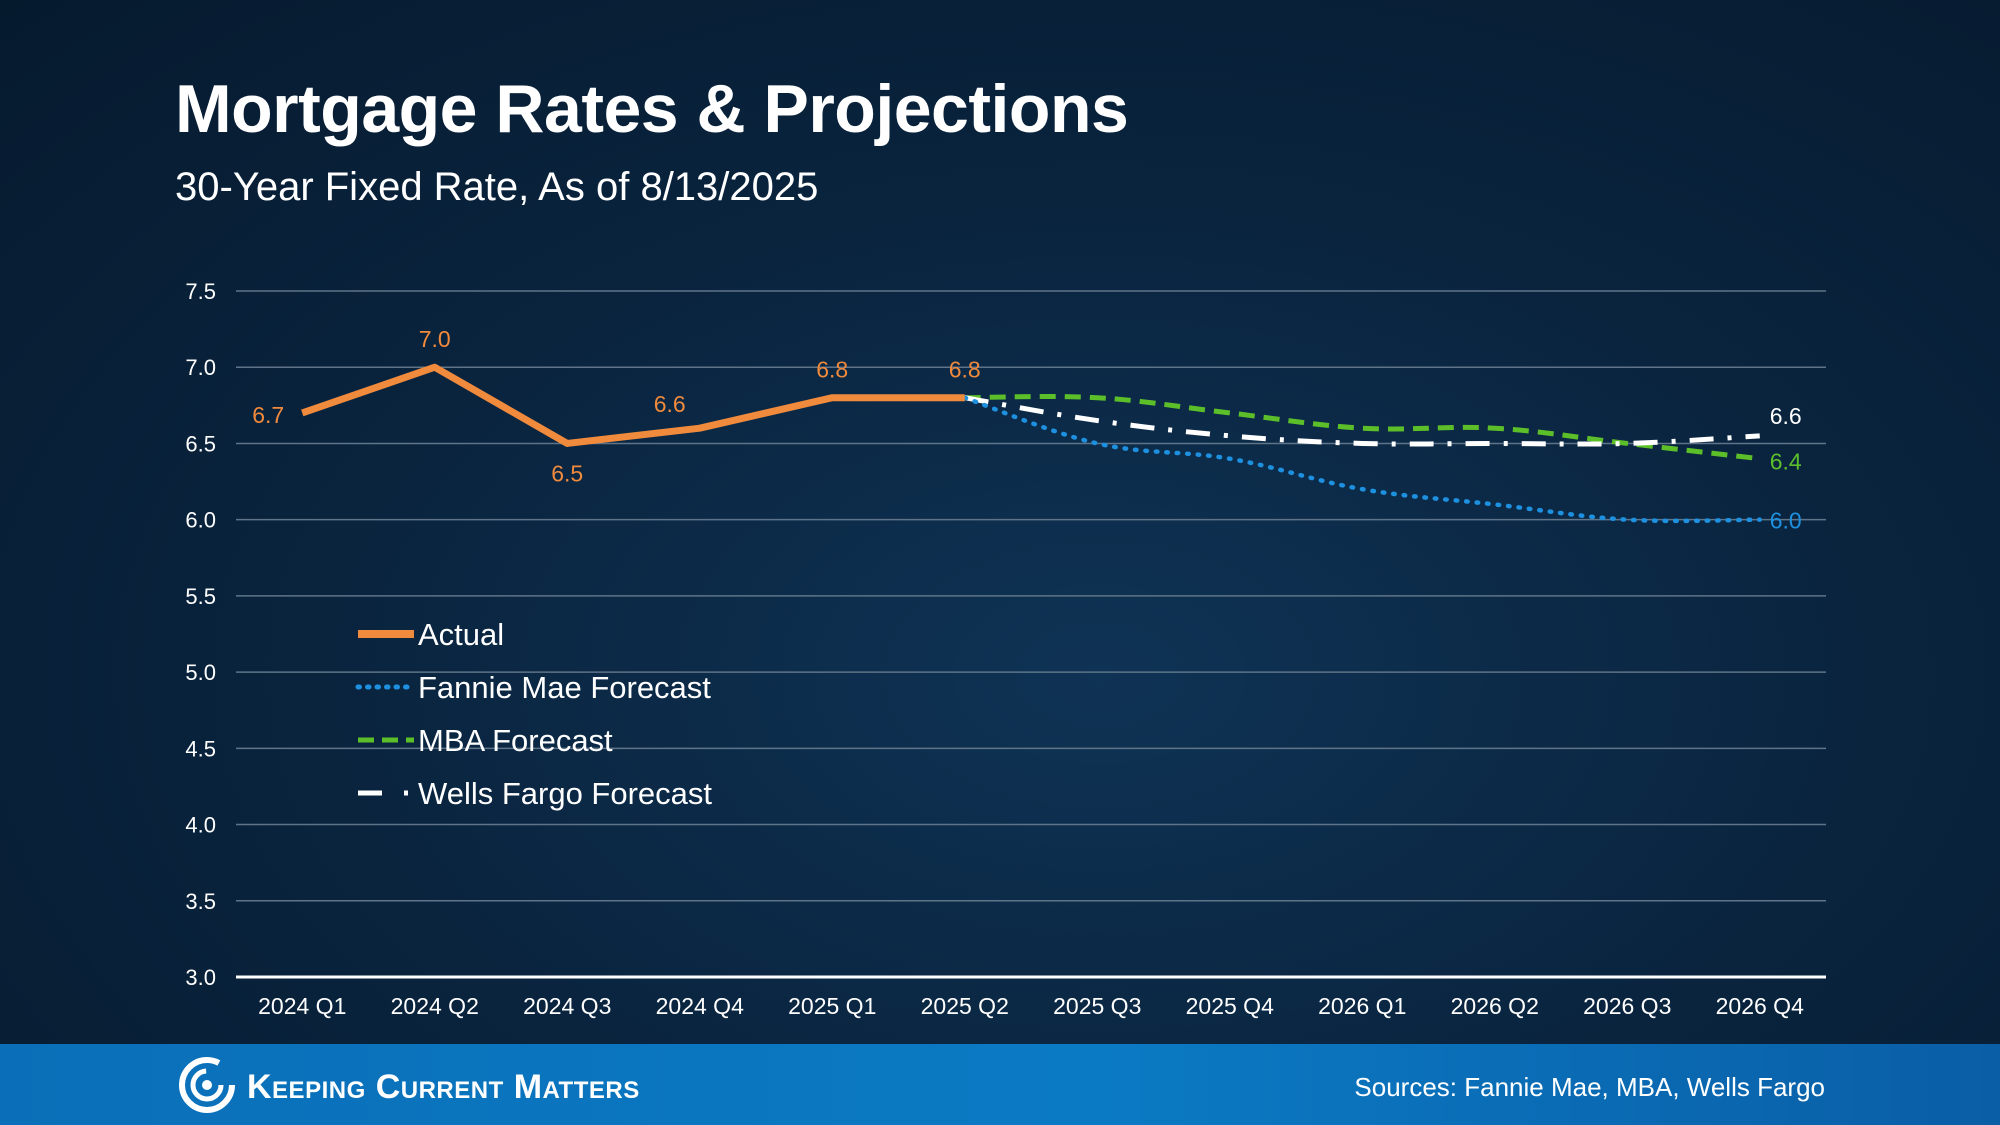 This screenshot has width=2000, height=1125. I want to click on y-tick-label: 3.5, so click(200, 901).